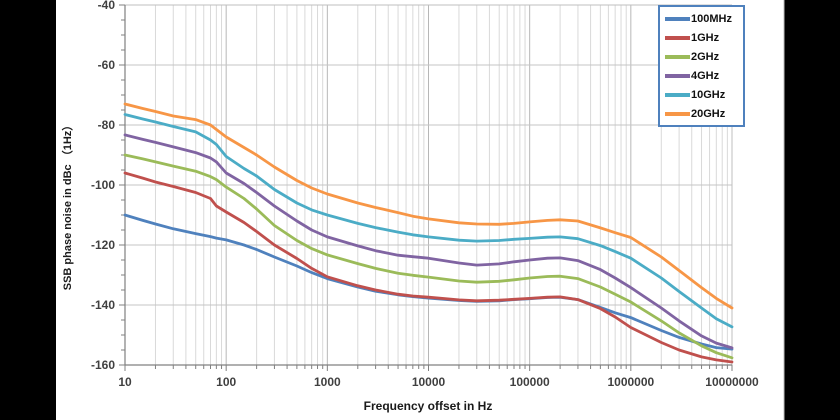  I want to click on x-tick-label: 1000, so click(327, 382).